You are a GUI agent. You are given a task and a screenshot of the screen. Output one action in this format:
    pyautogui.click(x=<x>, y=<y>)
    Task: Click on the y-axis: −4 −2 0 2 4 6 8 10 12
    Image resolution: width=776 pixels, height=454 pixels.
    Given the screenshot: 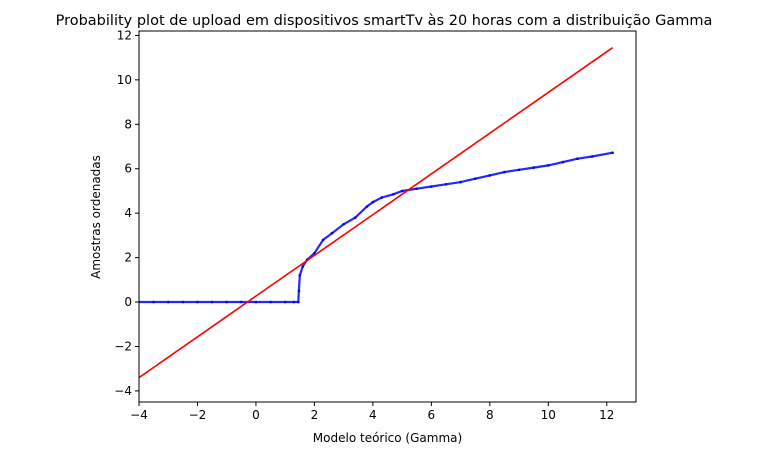 What is the action you would take?
    pyautogui.click(x=126, y=213)
    